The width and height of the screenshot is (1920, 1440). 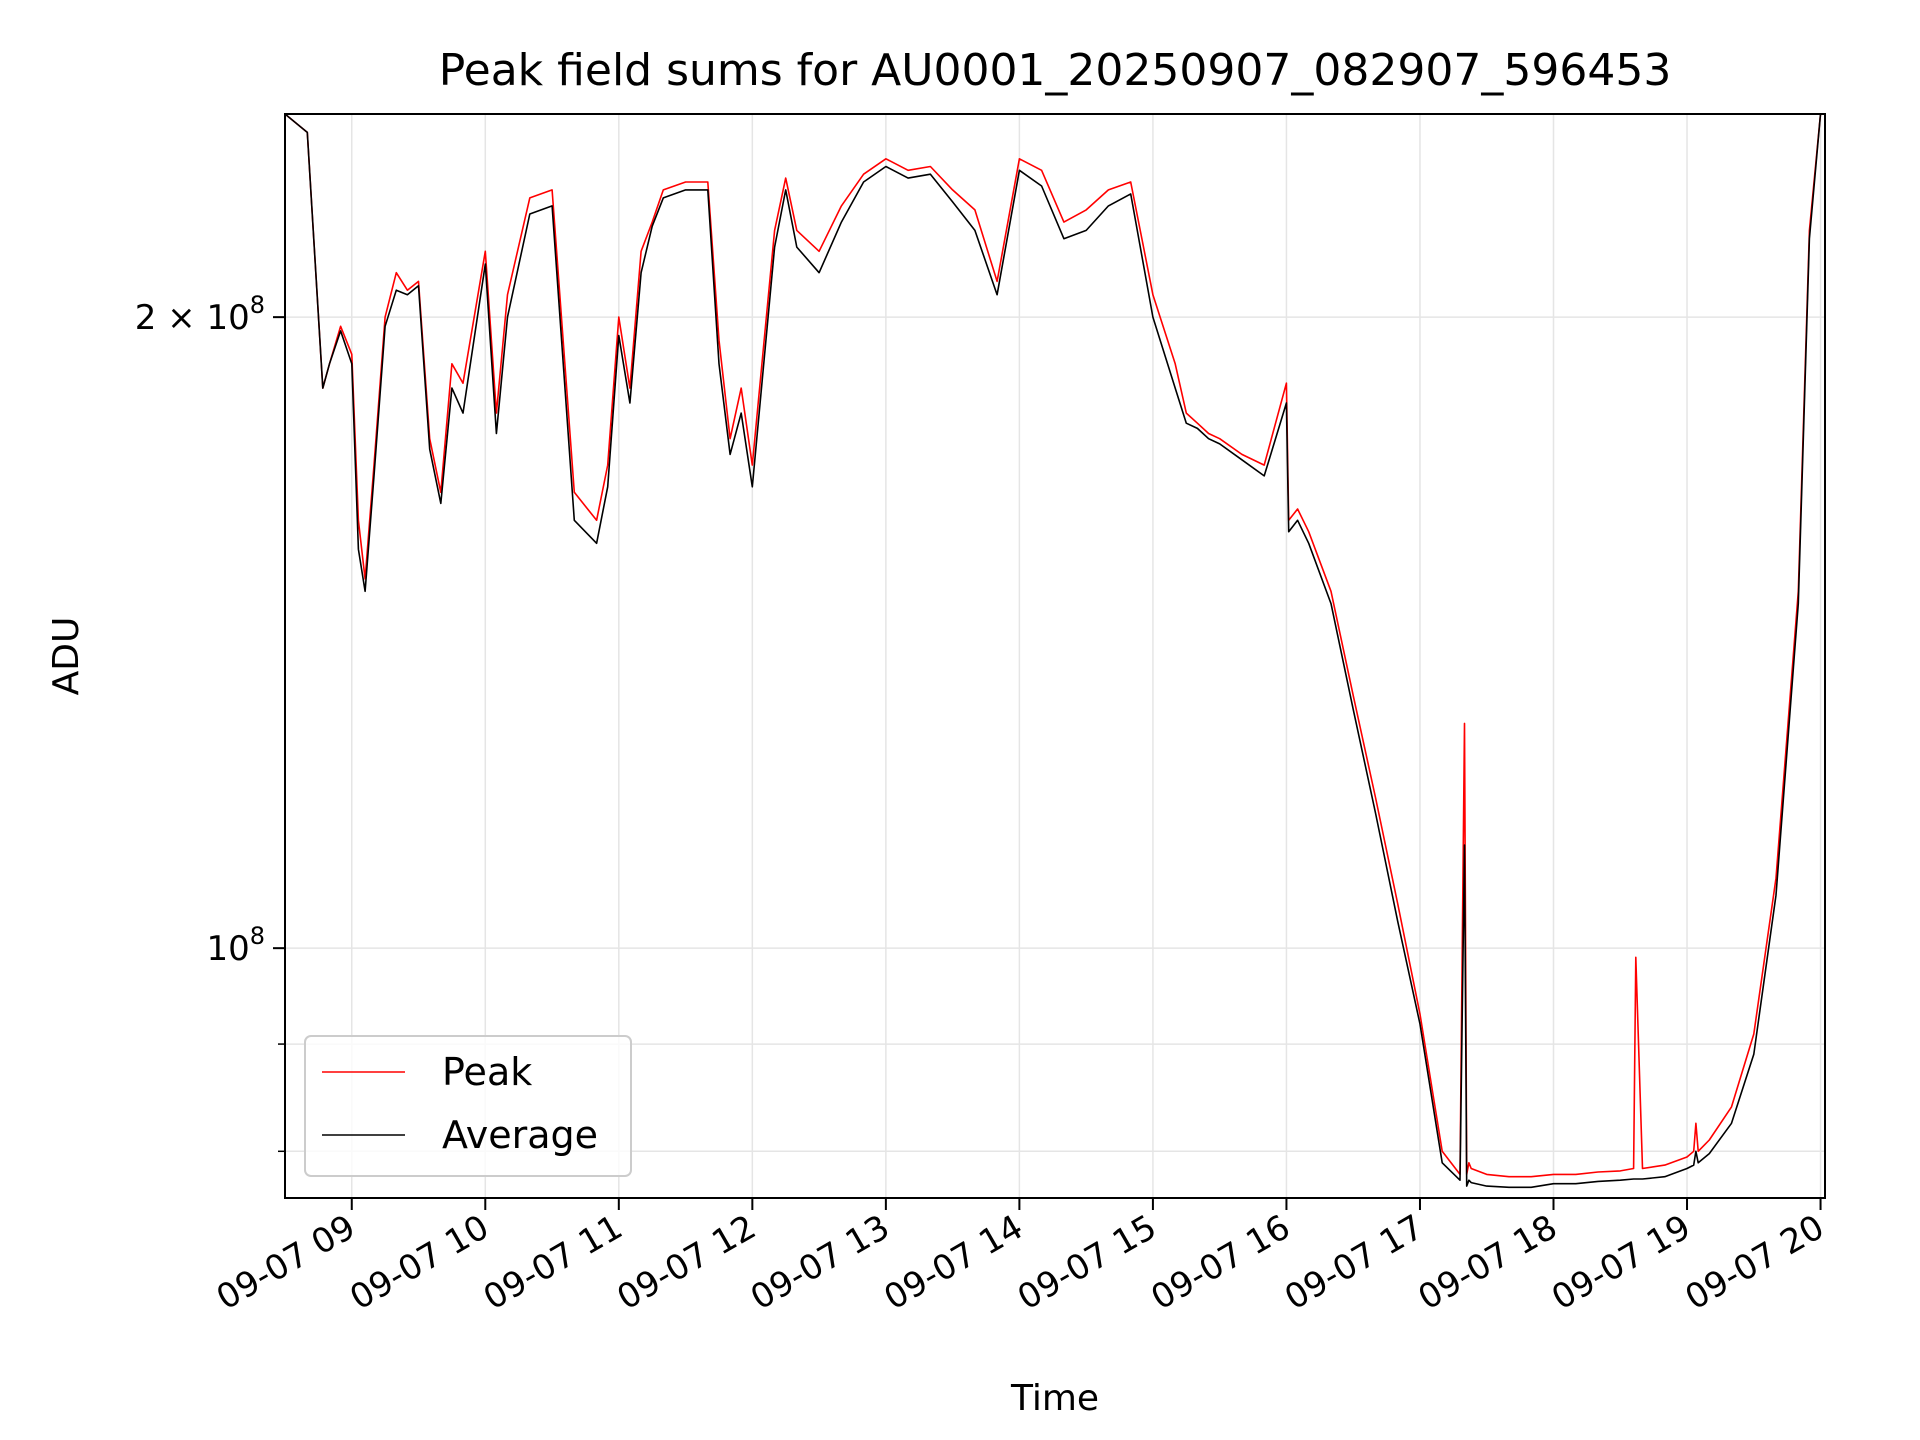 I want to click on x-axis-label: Time, so click(x=1054, y=1398).